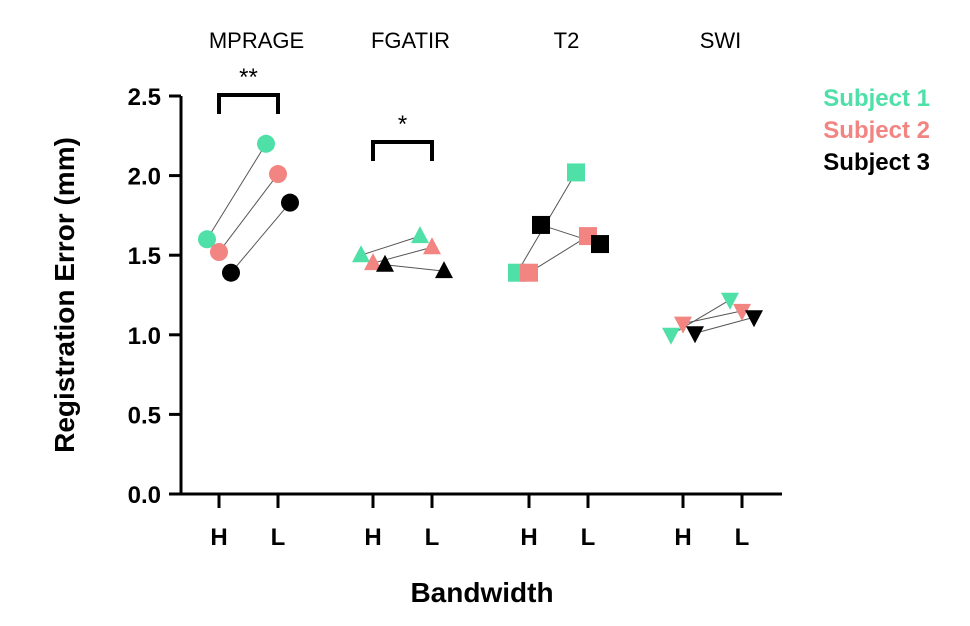  I want to click on y-tick-label: 1.5, so click(144, 256).